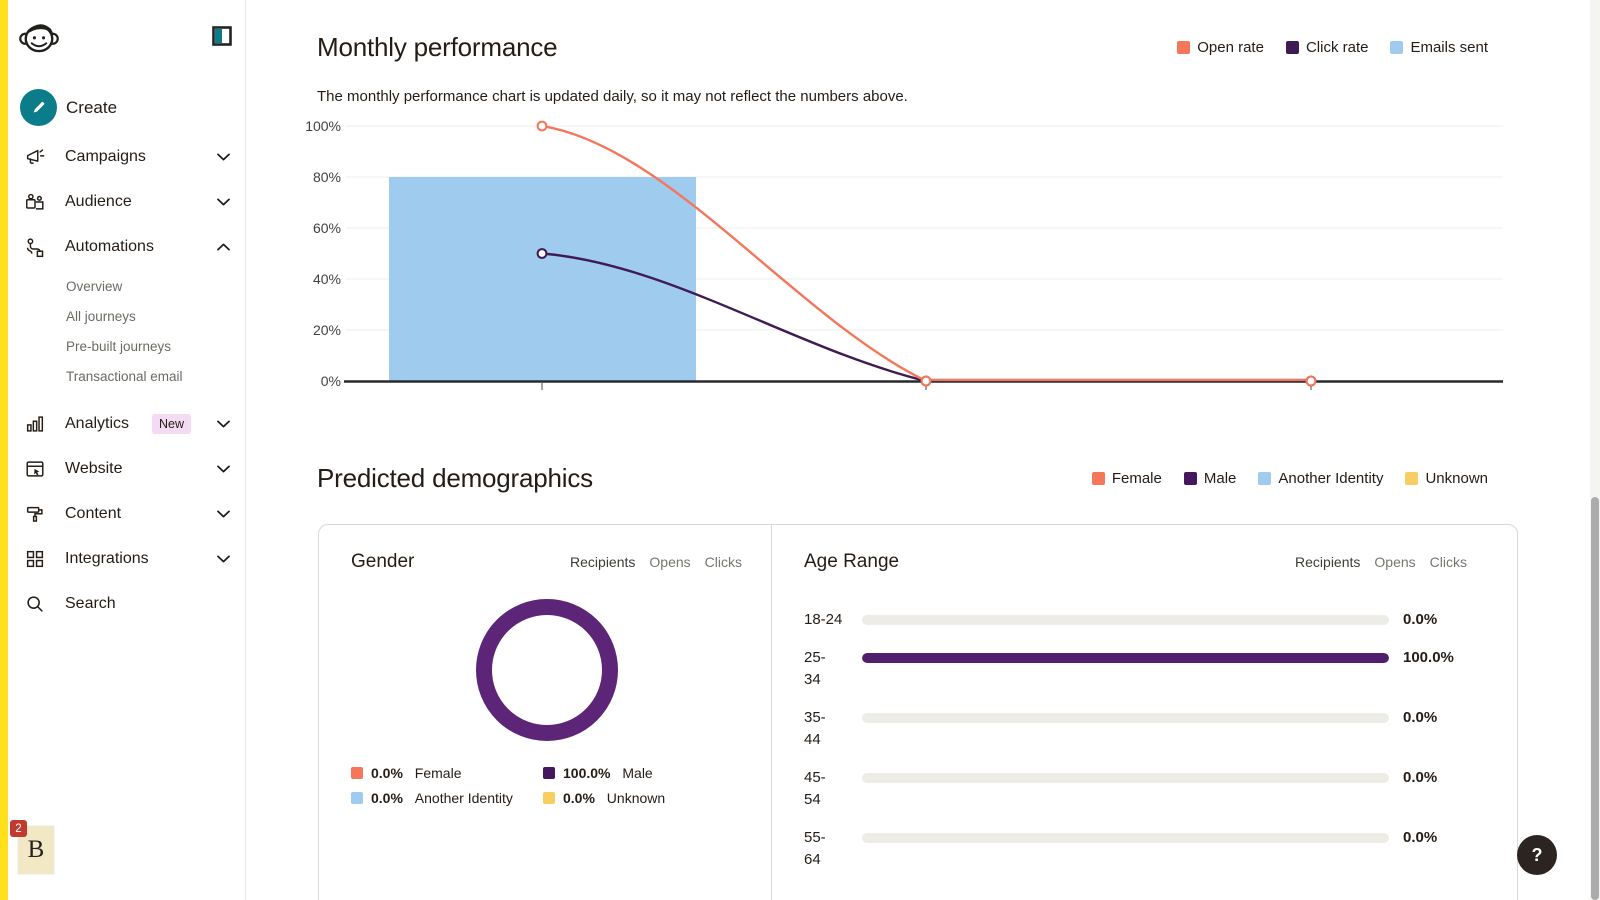  I want to click on brand-yellow-stripe, so click(4, 450).